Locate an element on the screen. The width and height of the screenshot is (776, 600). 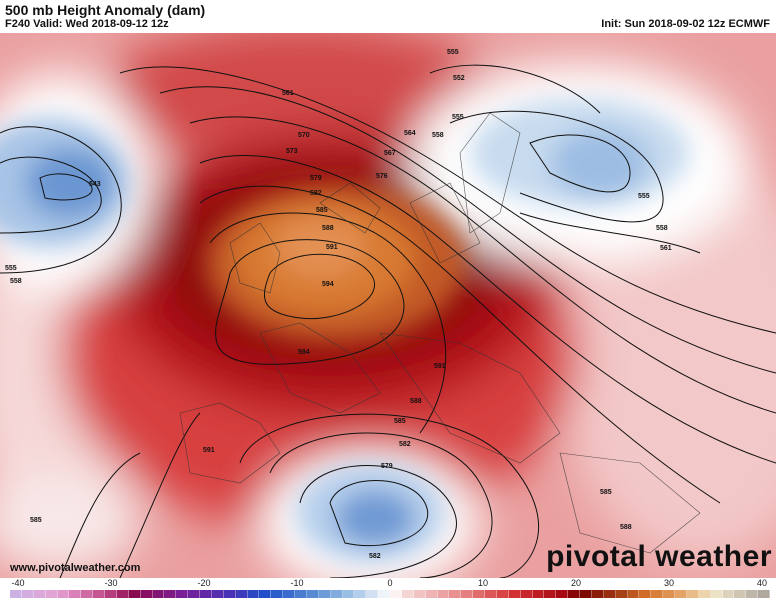
contour-label: 552 is located at coordinates (459, 78).